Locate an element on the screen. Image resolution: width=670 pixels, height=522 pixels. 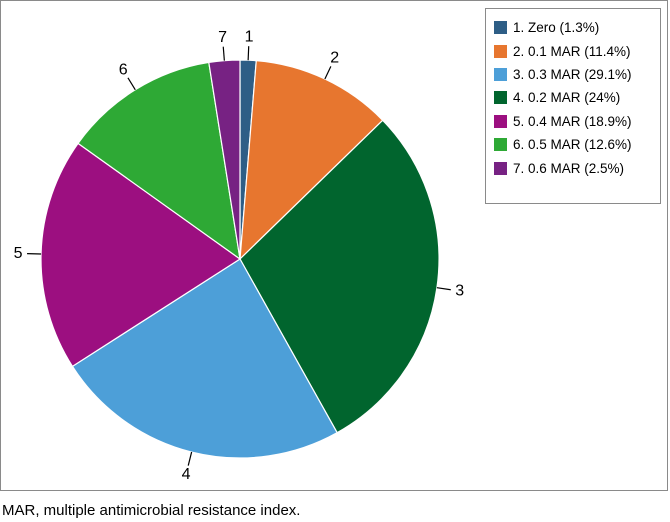
slice-label-3: 3 is located at coordinates (459, 291).